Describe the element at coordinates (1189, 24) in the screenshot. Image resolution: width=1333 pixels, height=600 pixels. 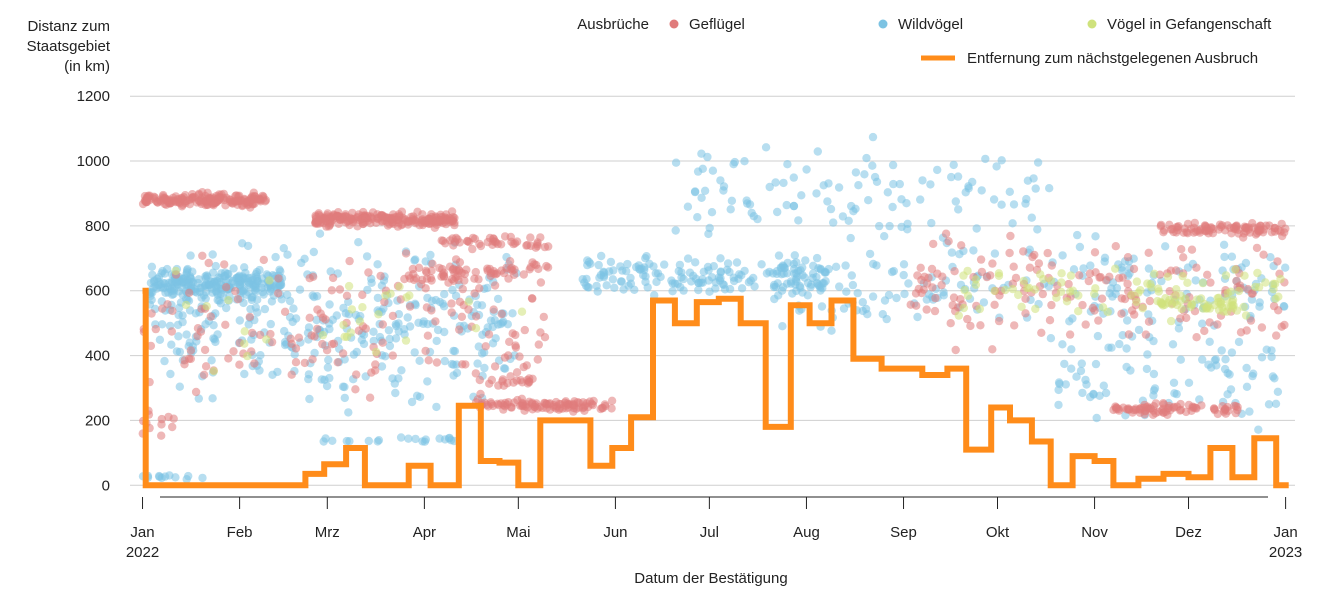
I see `legend-label-captive-birds: Vögel in Gefangenschaft` at that location.